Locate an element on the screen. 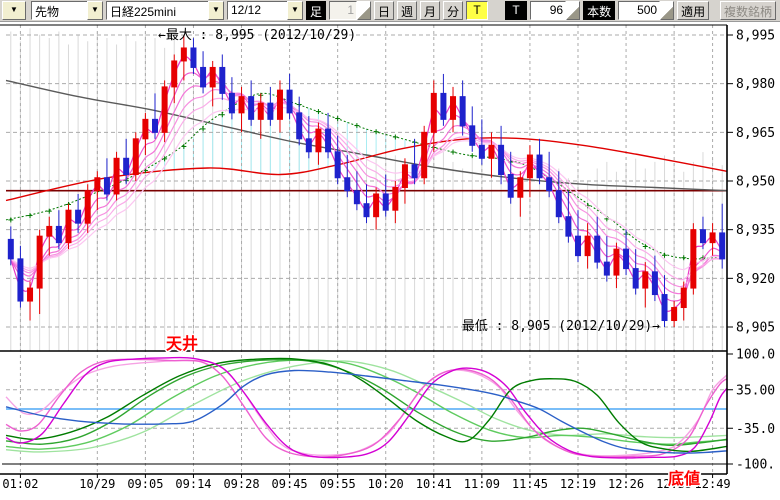 The width and height of the screenshot is (780, 500). svg-text: 12:49 is located at coordinates (713, 484).